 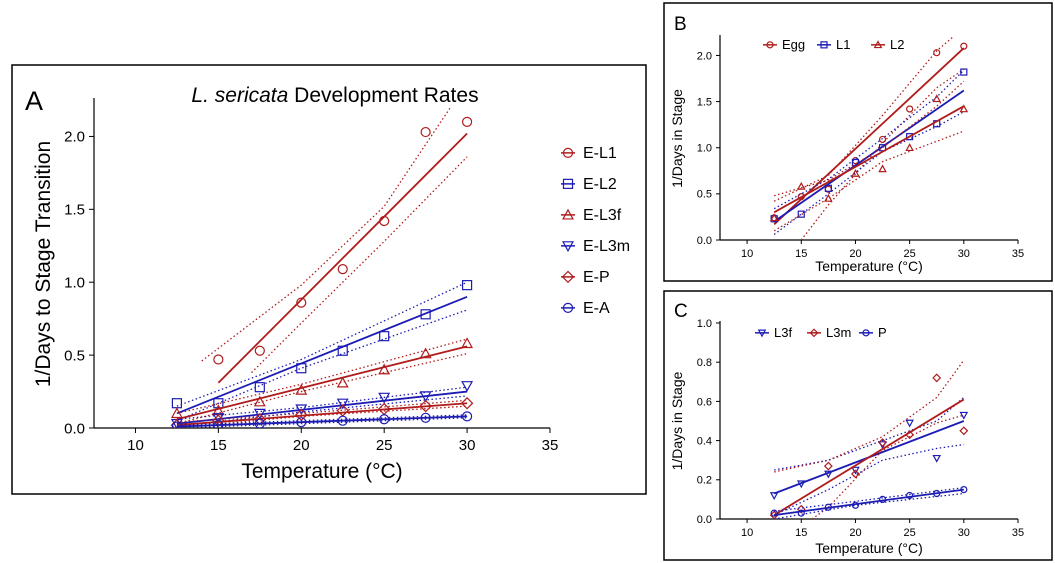 I want to click on panel-b-series-l1, so click(x=869, y=151).